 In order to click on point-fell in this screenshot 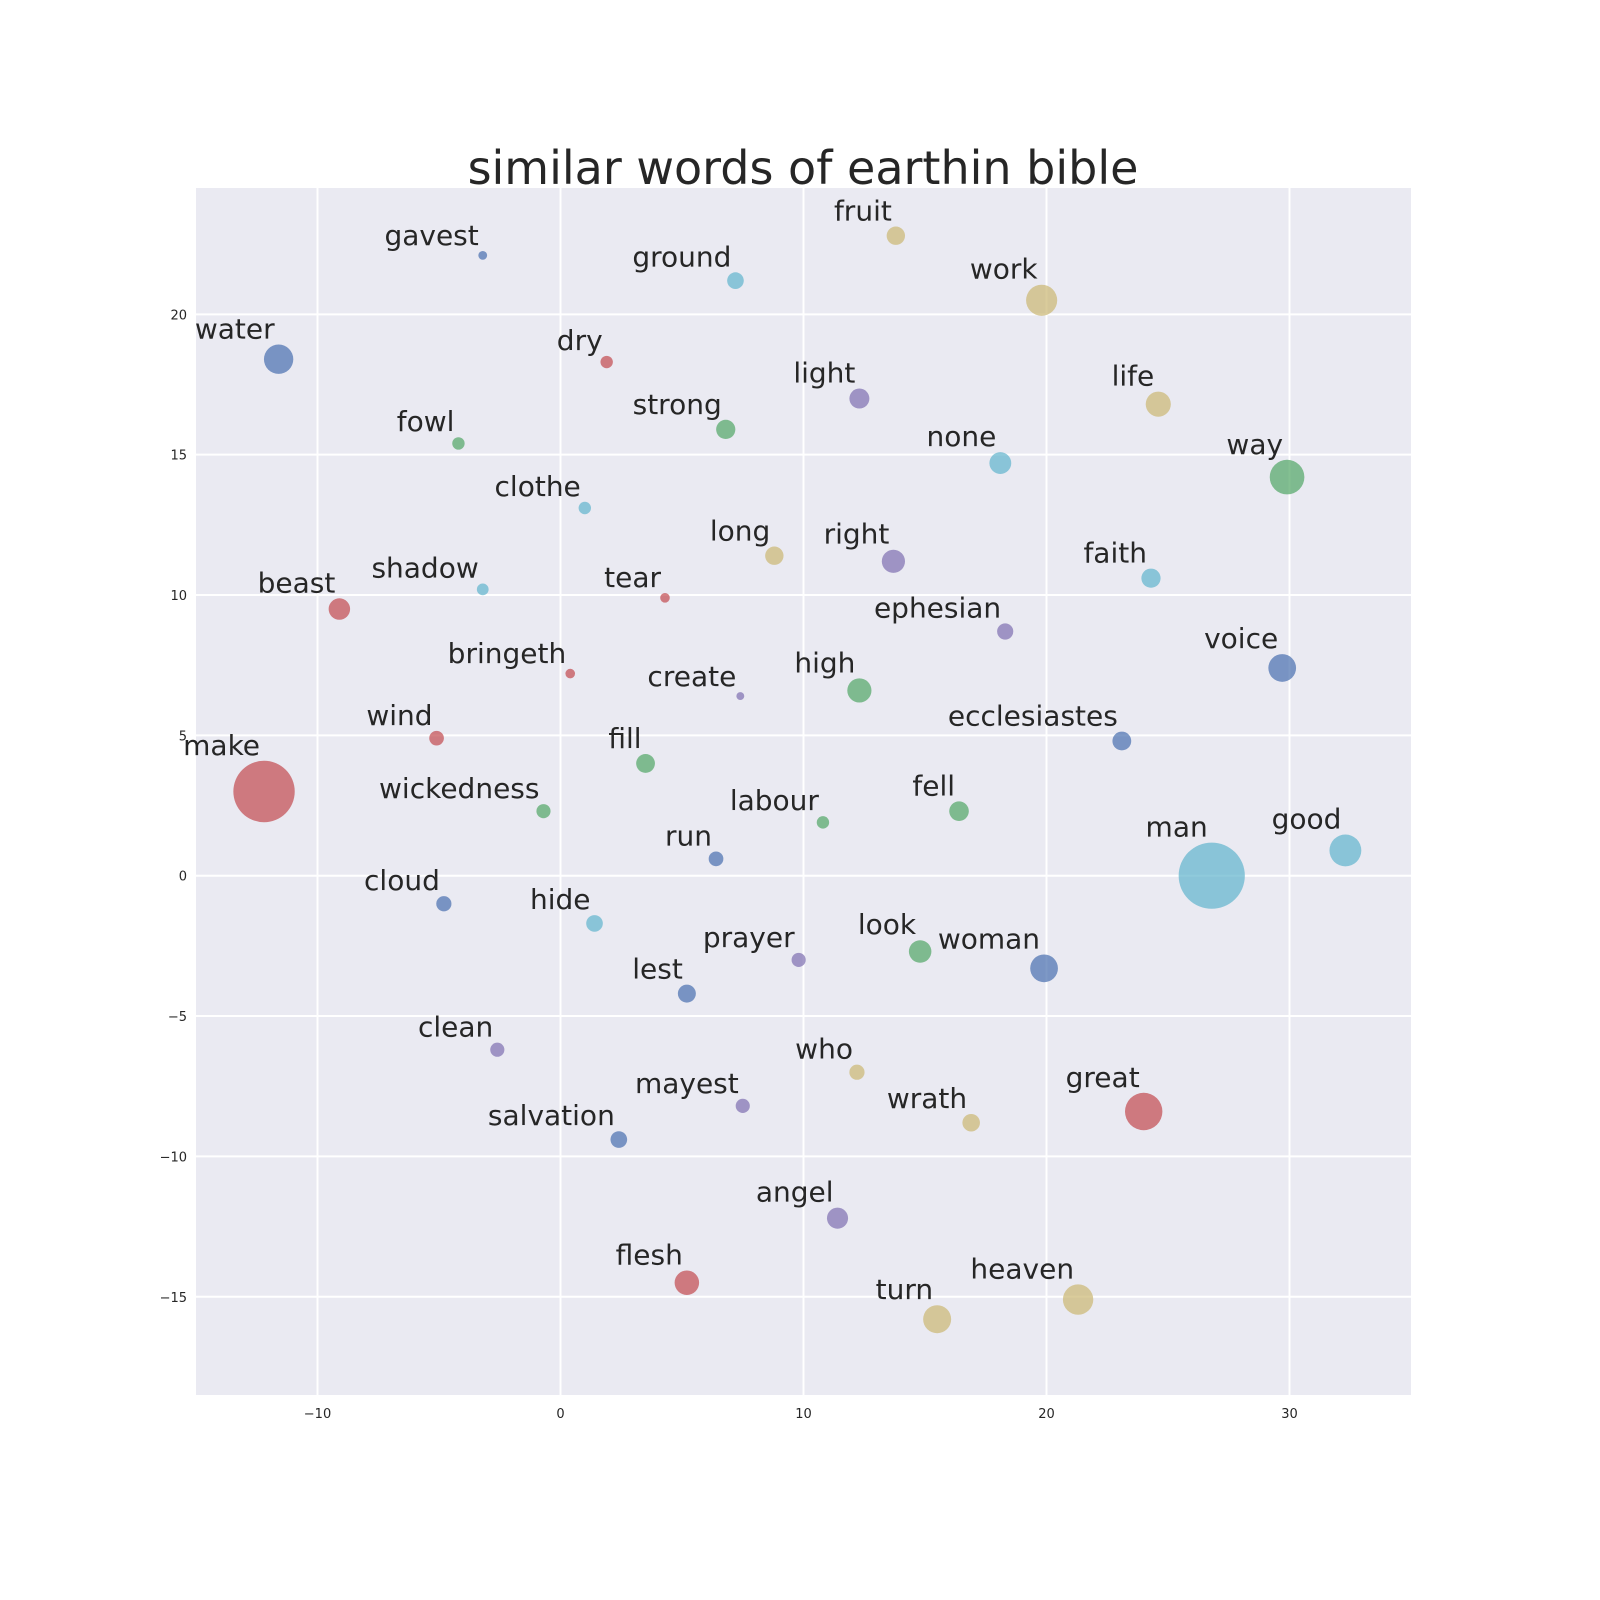, I will do `click(959, 811)`.